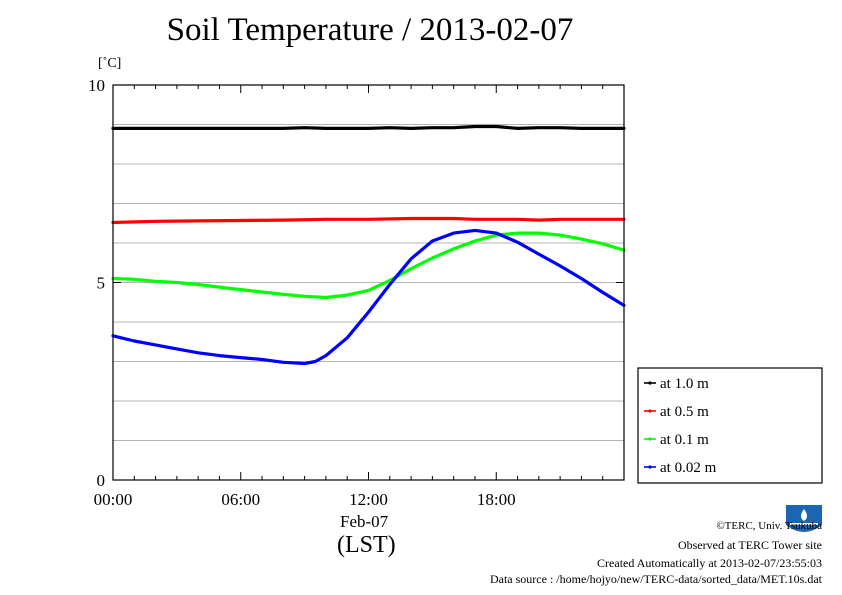 This screenshot has height=595, width=842. Describe the element at coordinates (364, 521) in the screenshot. I see `x-axis-date-label: Feb-07` at that location.